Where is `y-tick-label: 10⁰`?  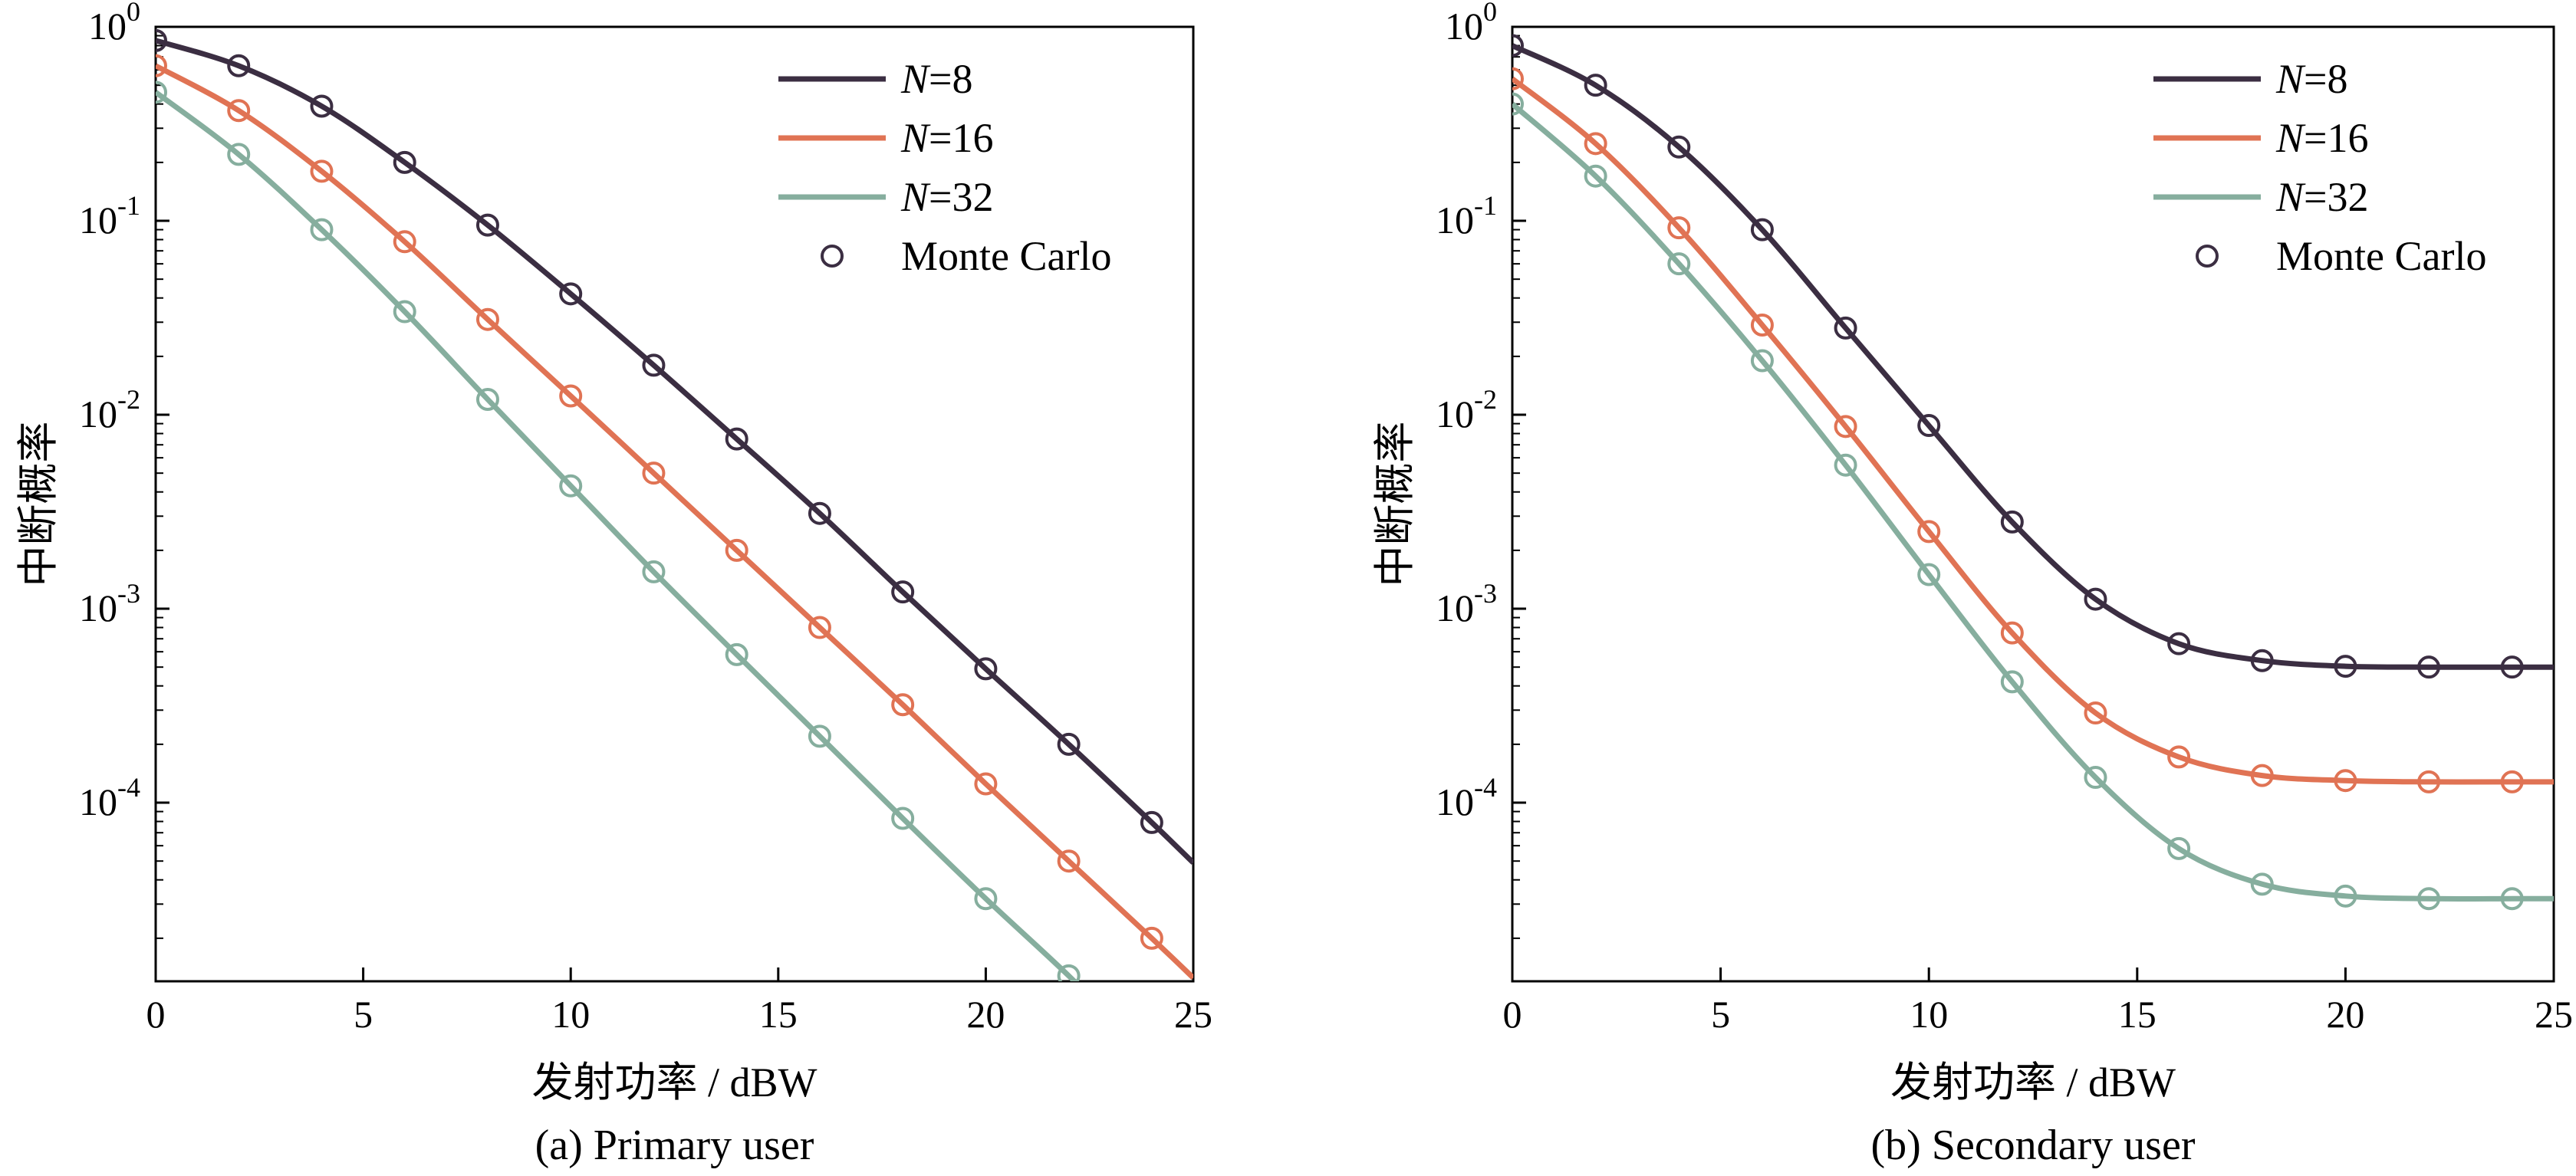
y-tick-label: 10⁰ is located at coordinates (114, 24).